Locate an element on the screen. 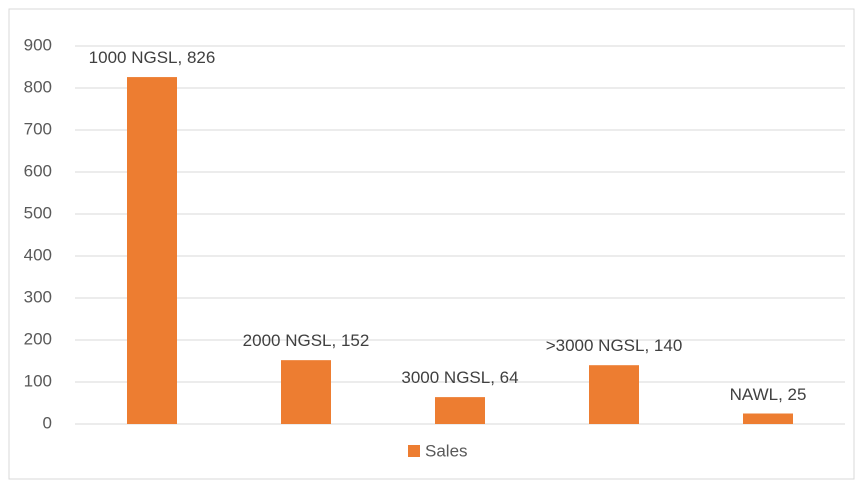  data-label: 1000 NGSL, 826 is located at coordinates (152, 58).